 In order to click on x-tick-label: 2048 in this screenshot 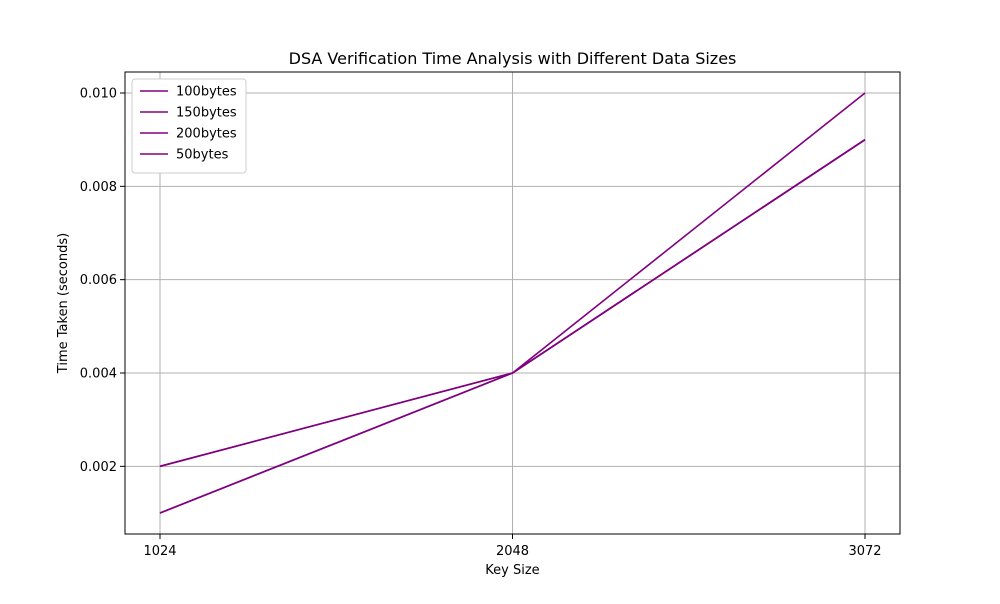, I will do `click(512, 551)`.